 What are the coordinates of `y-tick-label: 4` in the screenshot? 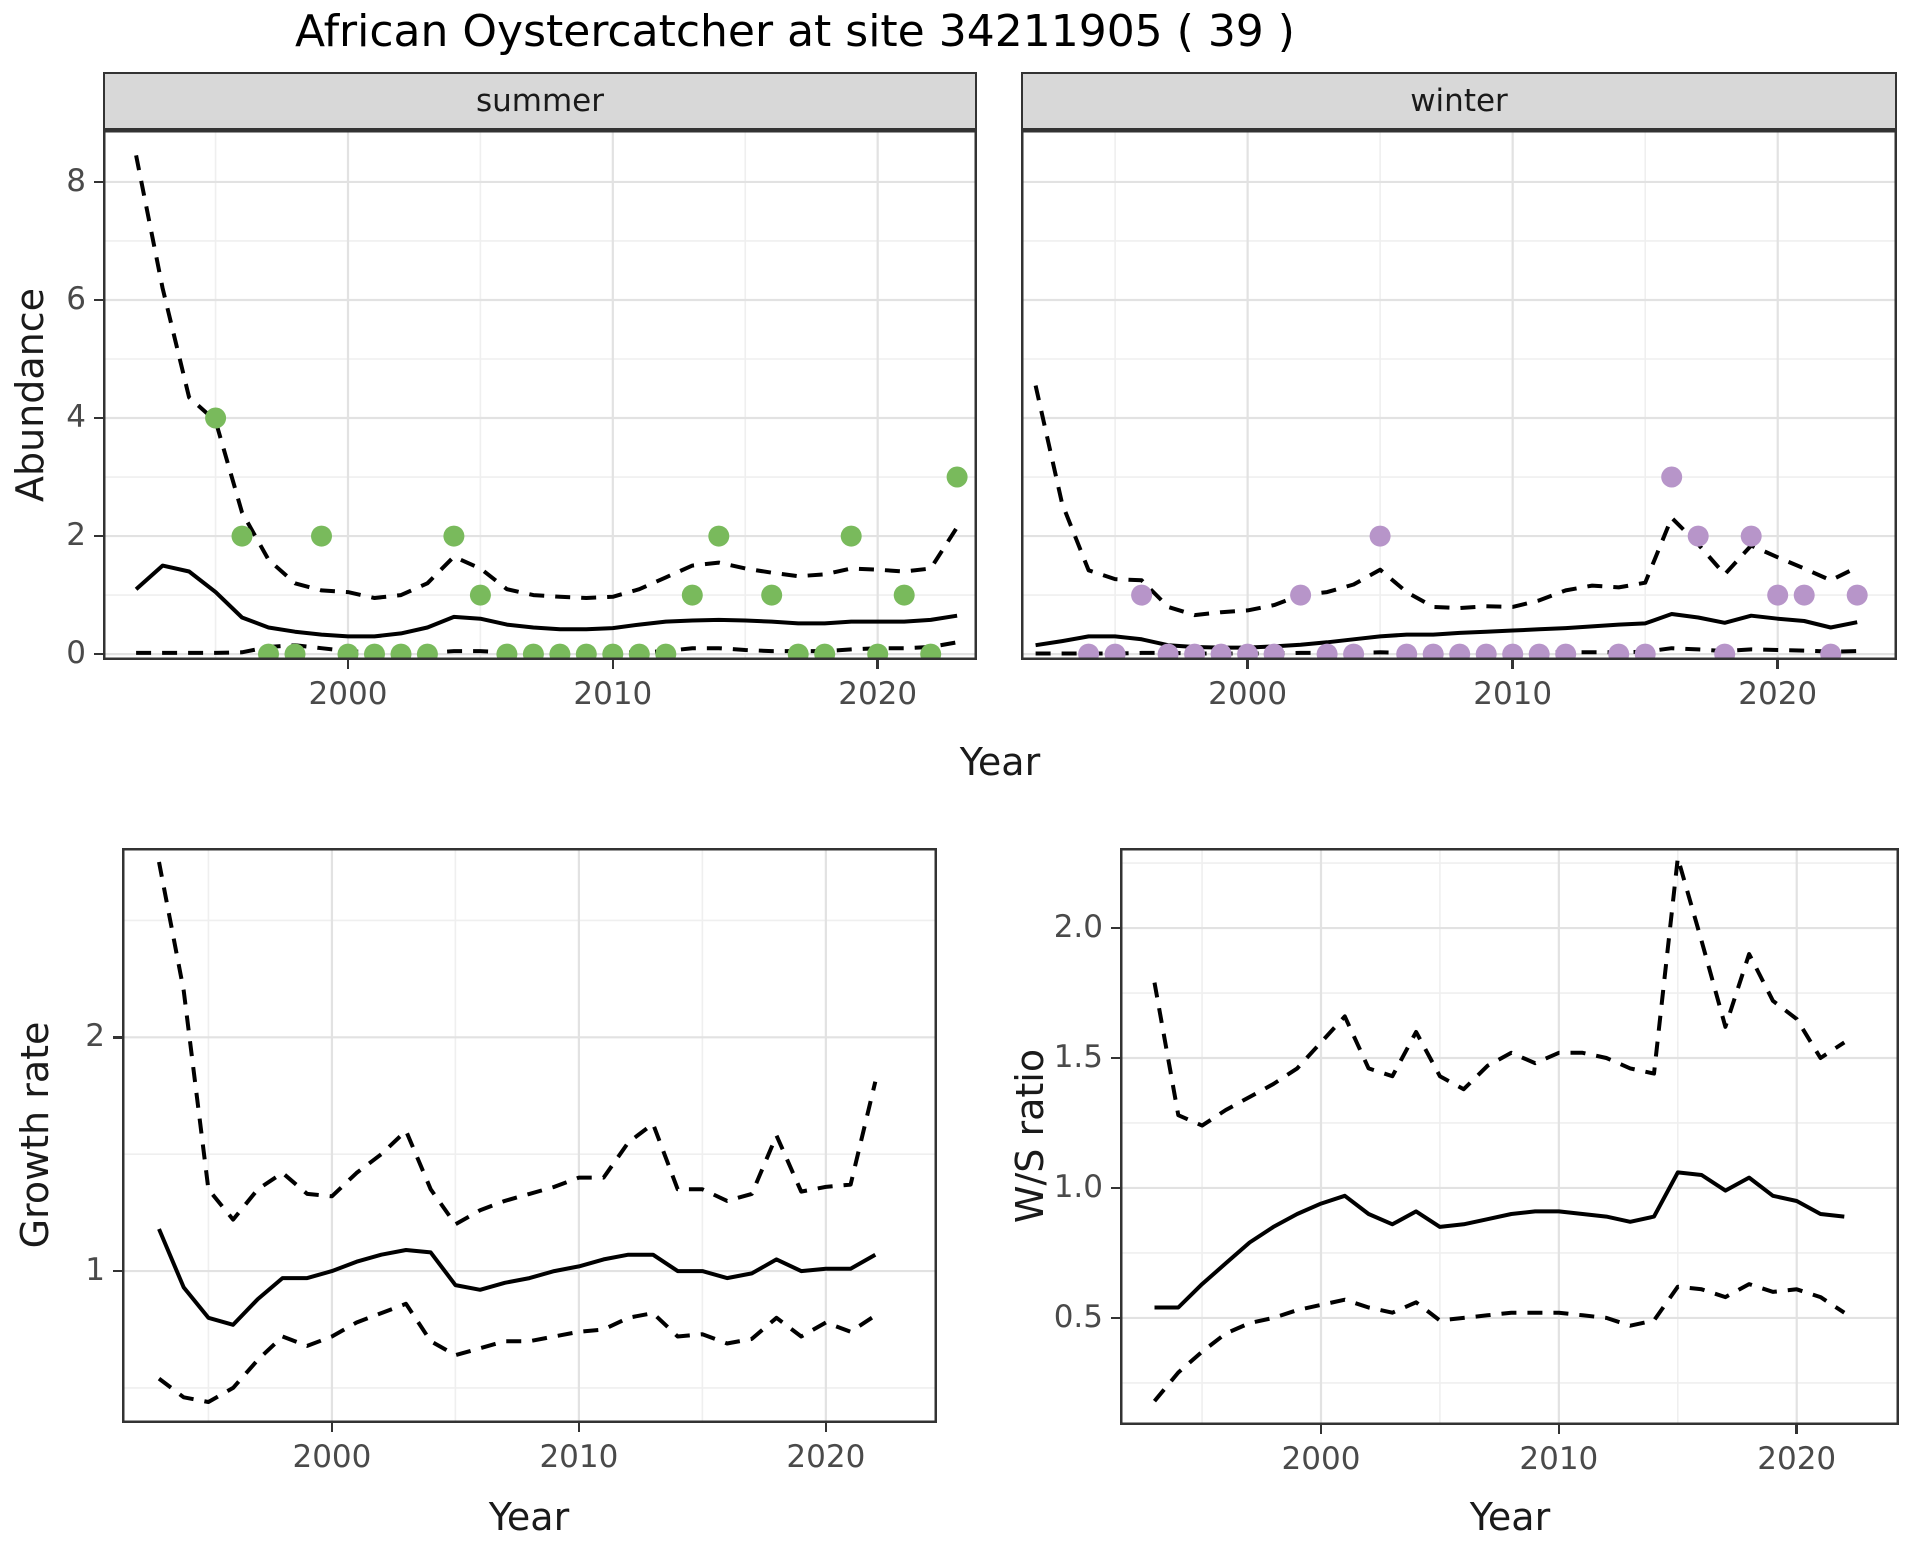 It's located at (76, 417).